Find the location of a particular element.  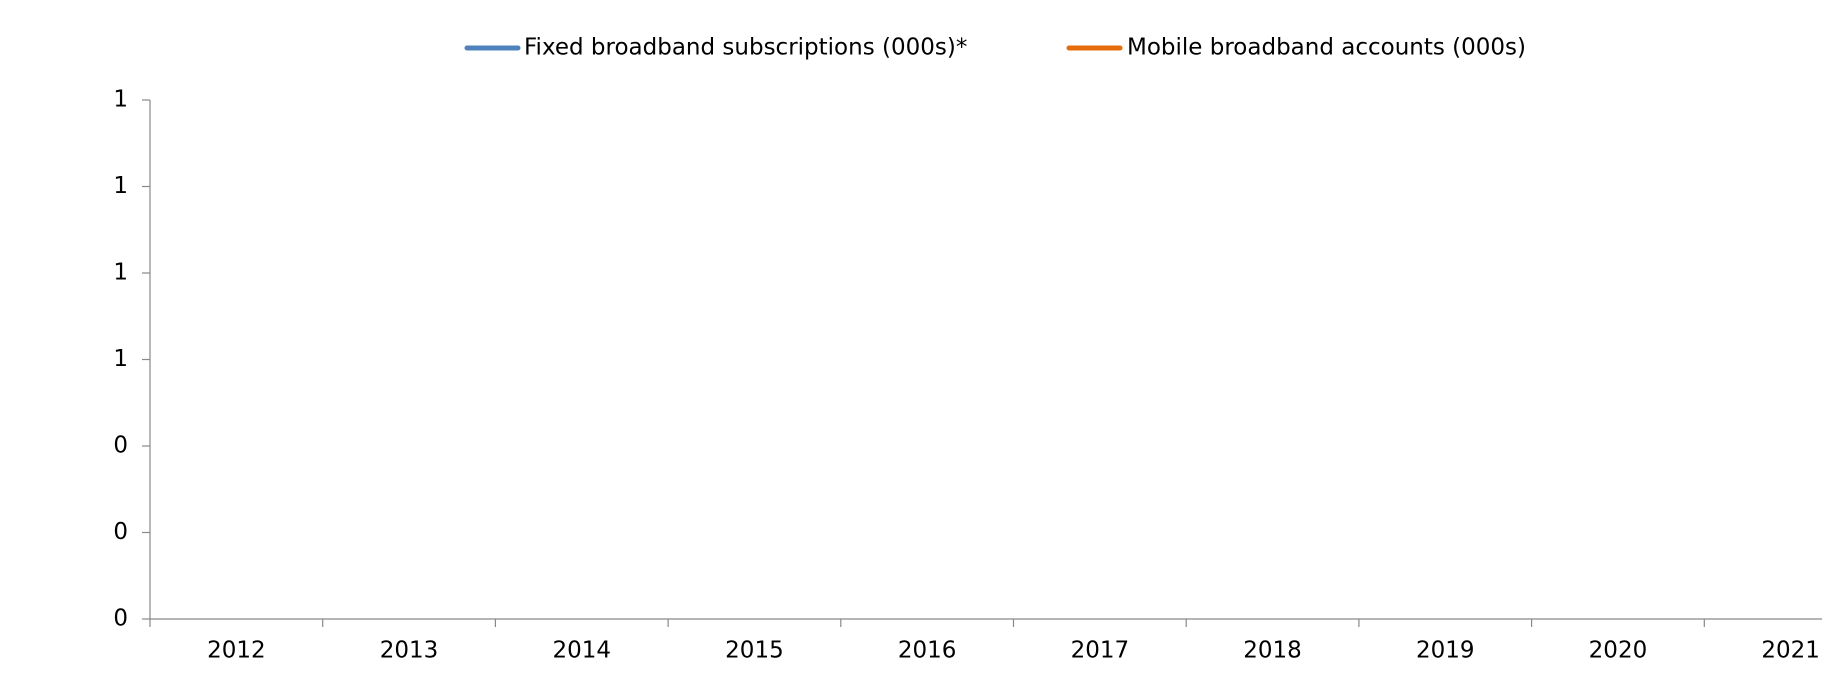

x-tick-label: 2018 is located at coordinates (1272, 651).